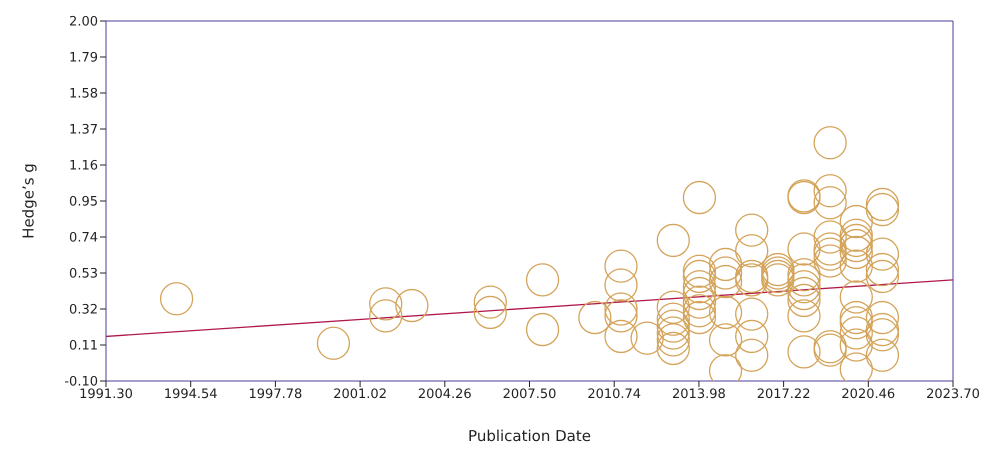 This screenshot has height=453, width=990. What do you see at coordinates (360, 394) in the screenshot?
I see `x-tick-label: 2001.02` at bounding box center [360, 394].